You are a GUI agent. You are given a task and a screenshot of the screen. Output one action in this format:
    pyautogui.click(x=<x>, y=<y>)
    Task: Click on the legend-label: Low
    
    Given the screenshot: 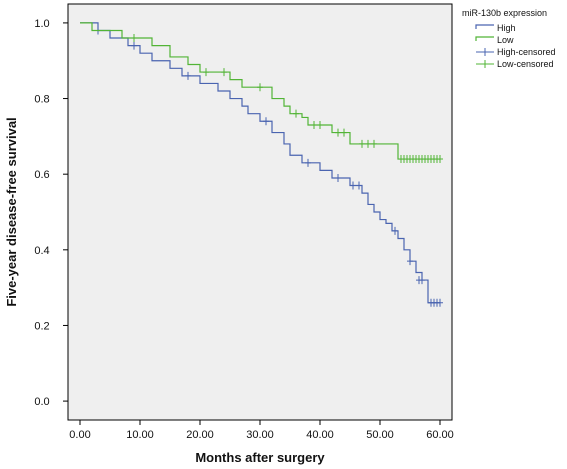 What is the action you would take?
    pyautogui.click(x=505, y=40)
    